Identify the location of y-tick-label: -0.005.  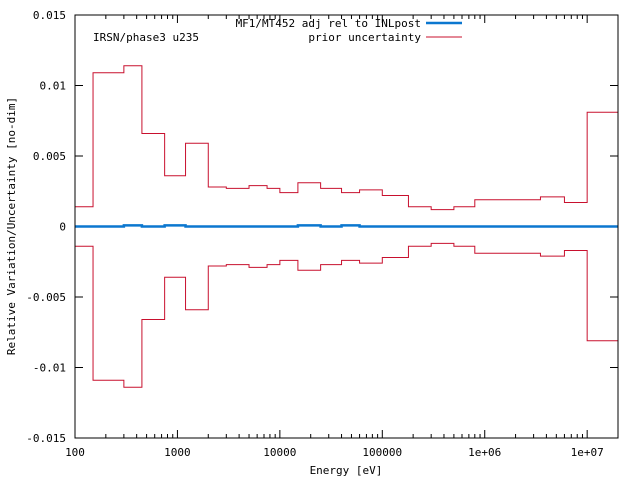
(46, 297).